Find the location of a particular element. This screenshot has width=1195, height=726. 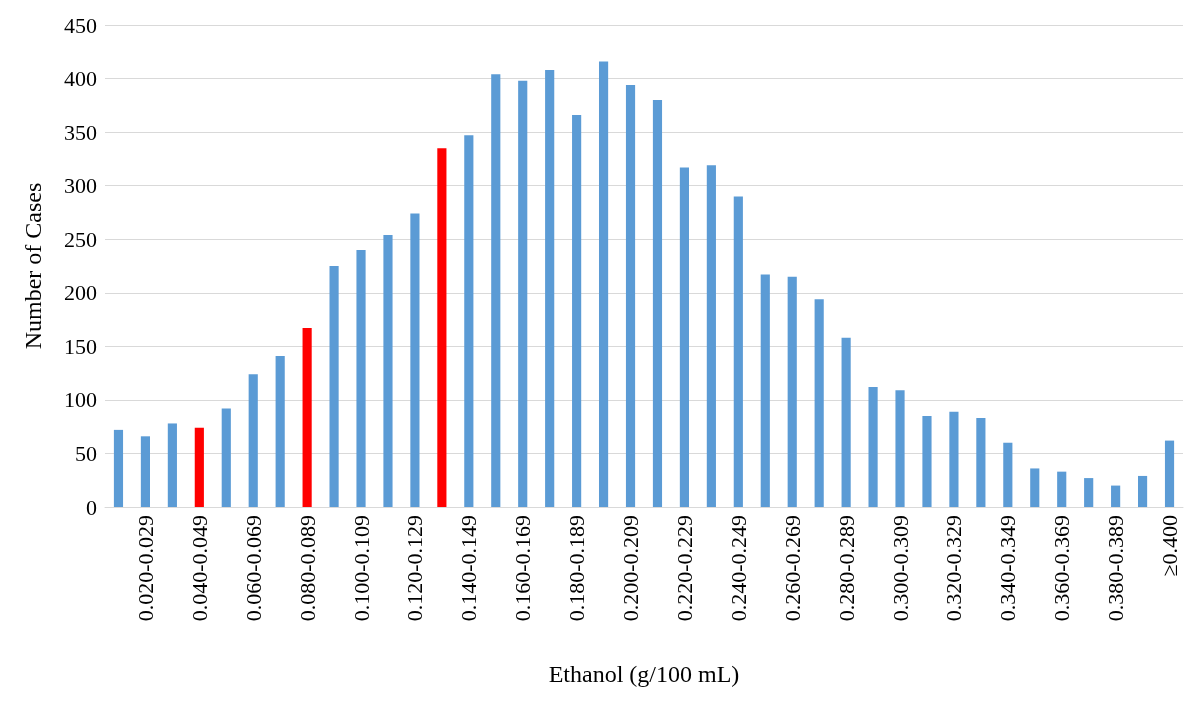

y-axis-title: Number of Cases is located at coordinates (33, 266).